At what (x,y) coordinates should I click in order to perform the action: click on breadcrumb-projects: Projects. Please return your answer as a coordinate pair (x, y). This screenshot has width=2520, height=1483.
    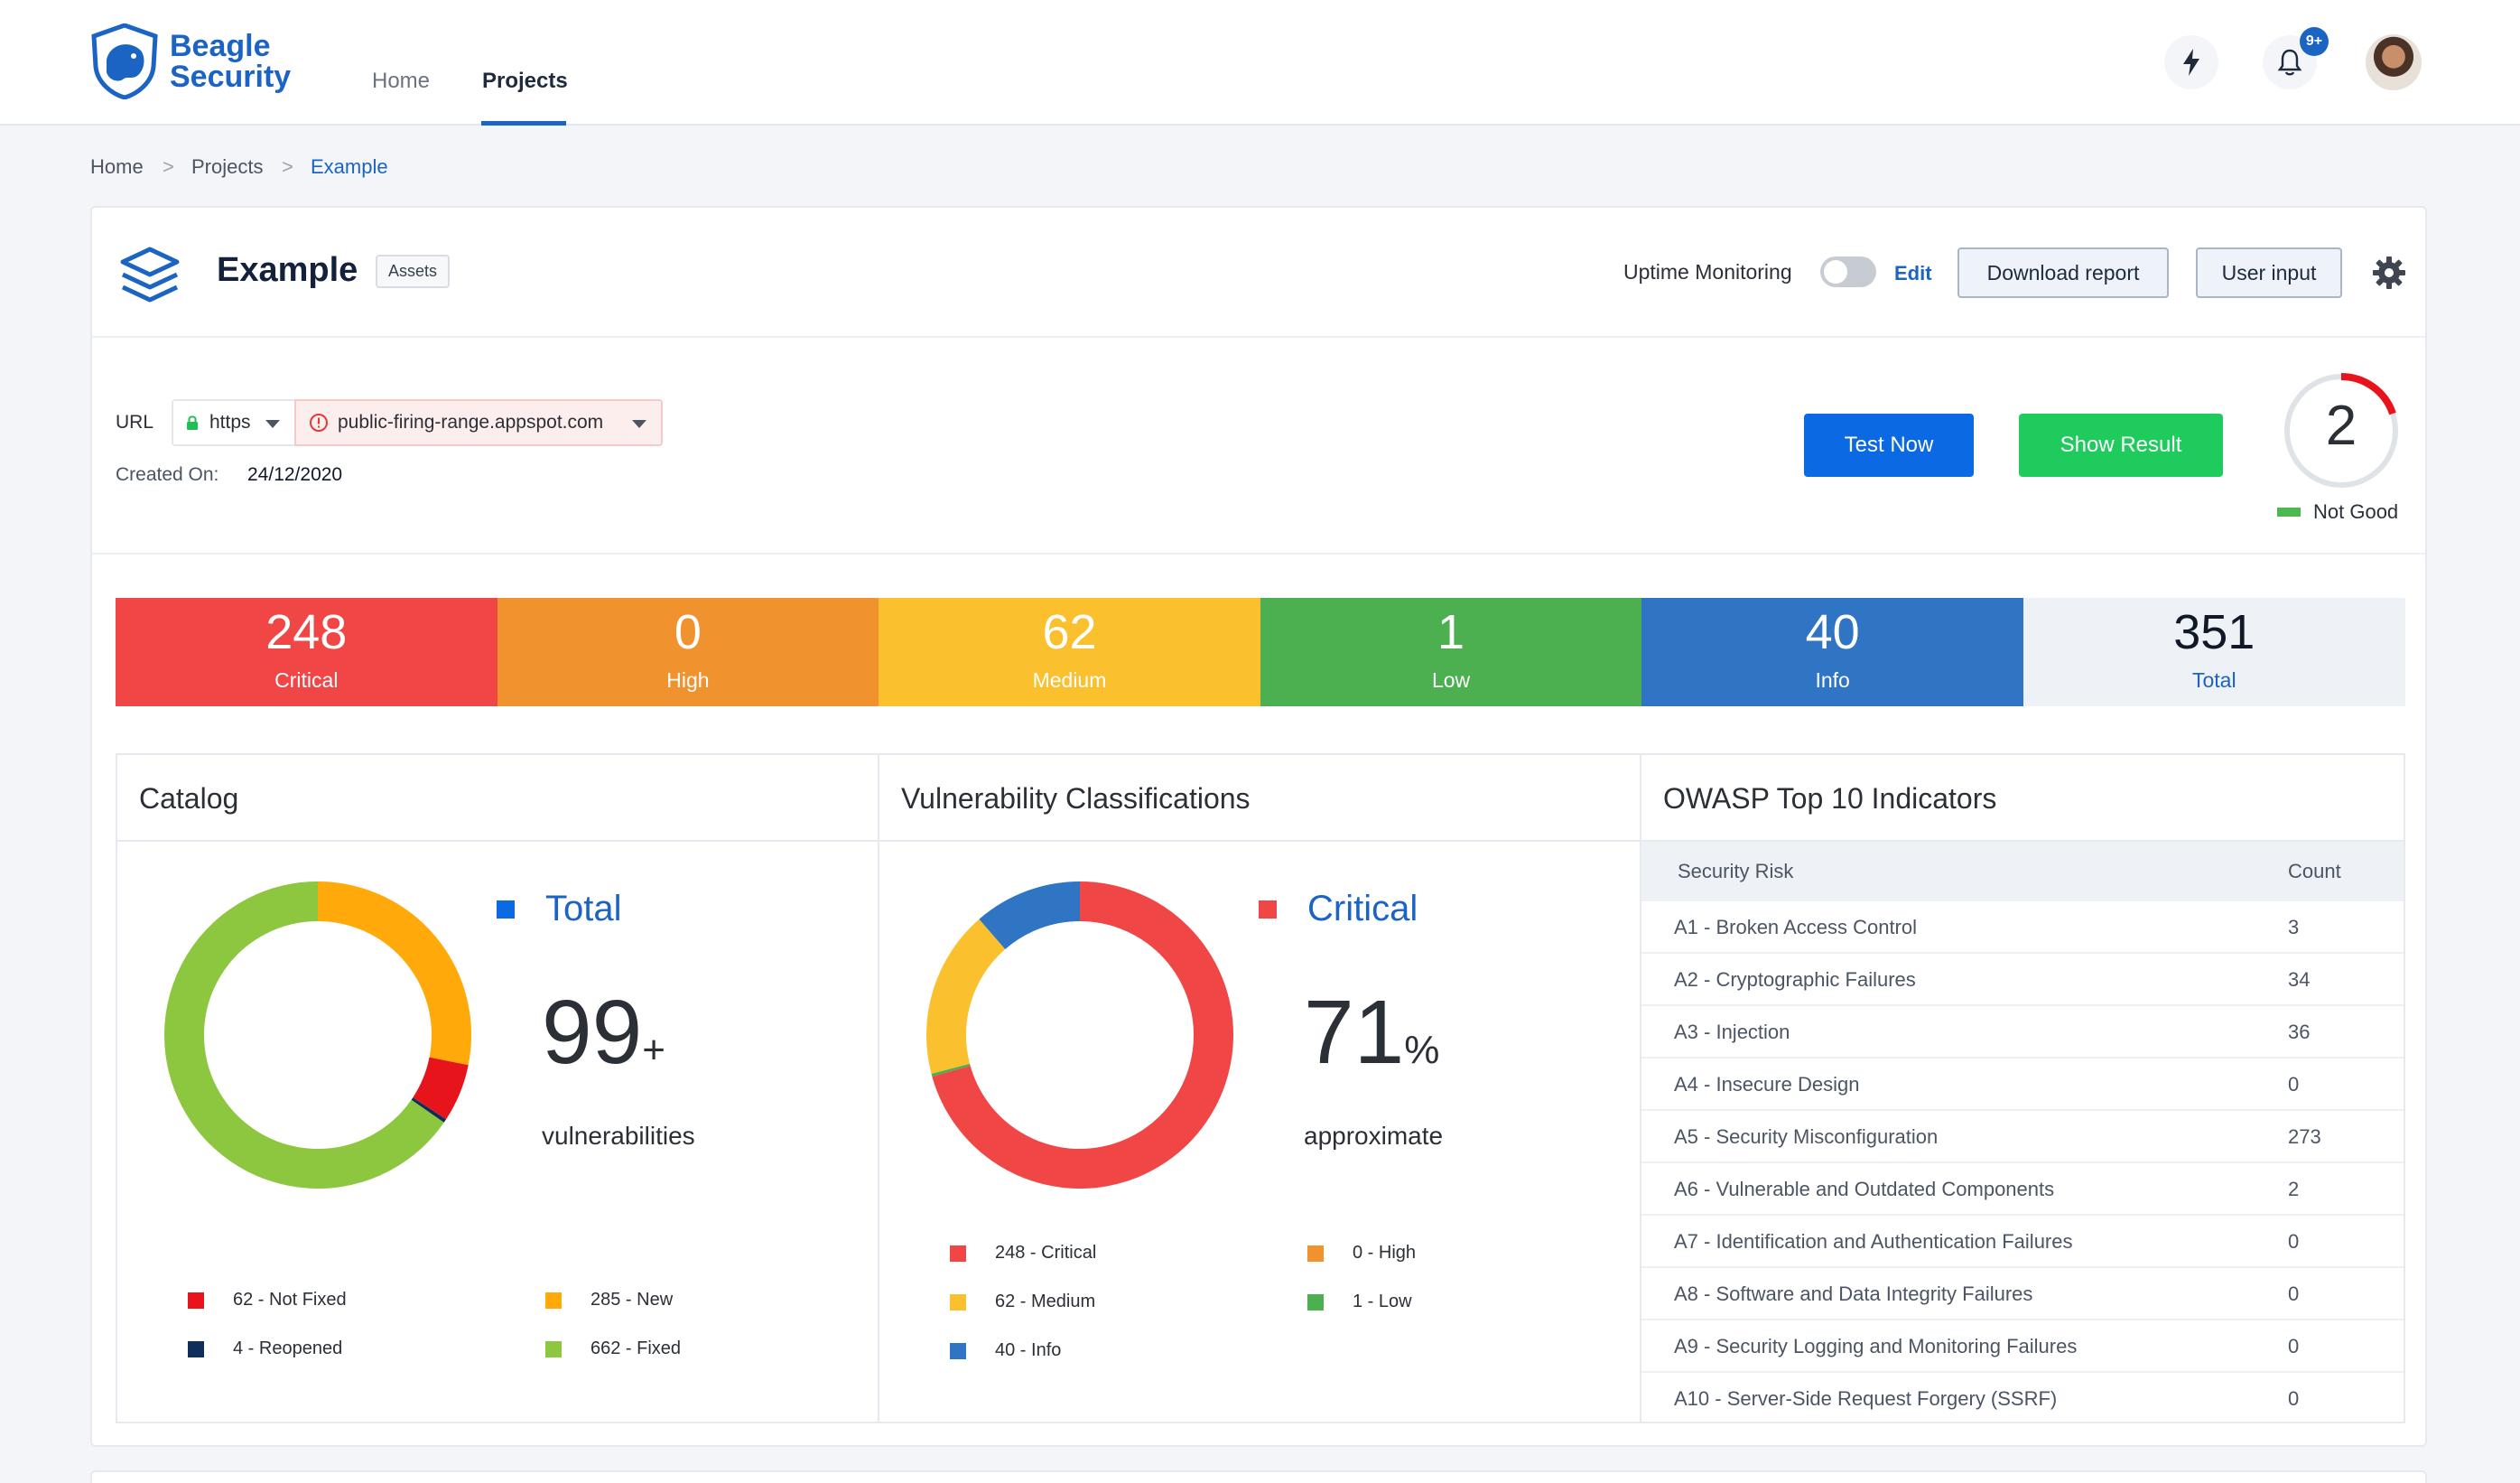
    Looking at the image, I should click on (227, 166).